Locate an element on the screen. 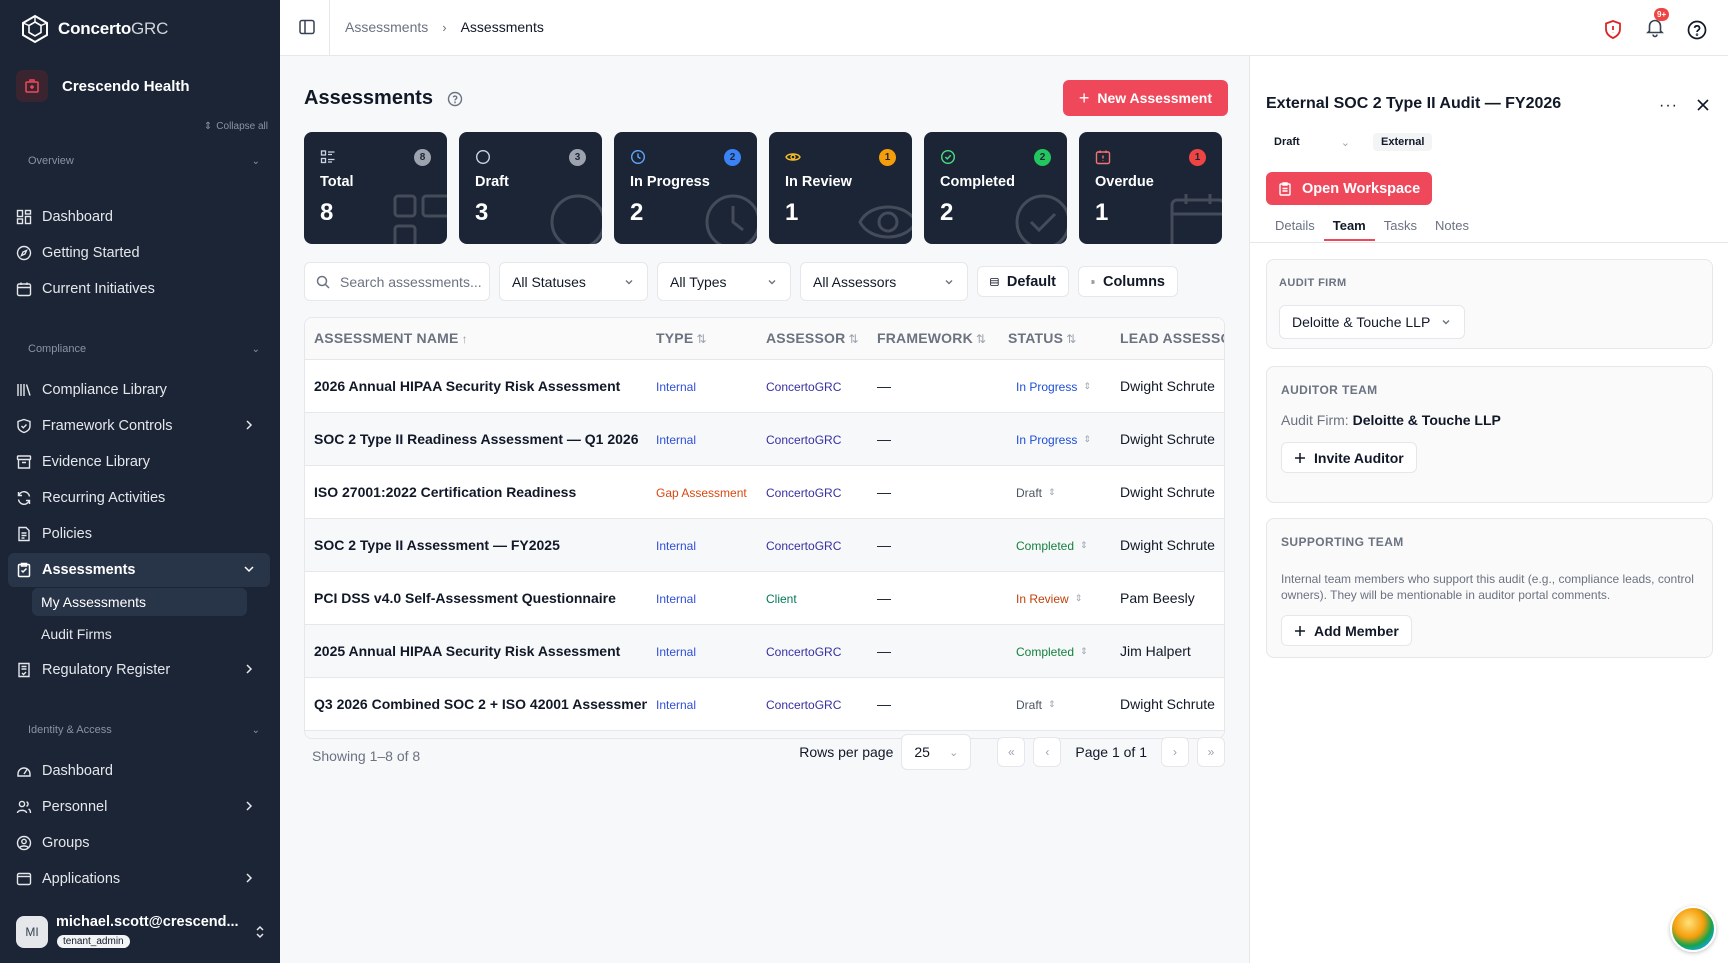 The image size is (1728, 963). audit-firm-select: Deloitte & Touche LLP is located at coordinates (1372, 322).